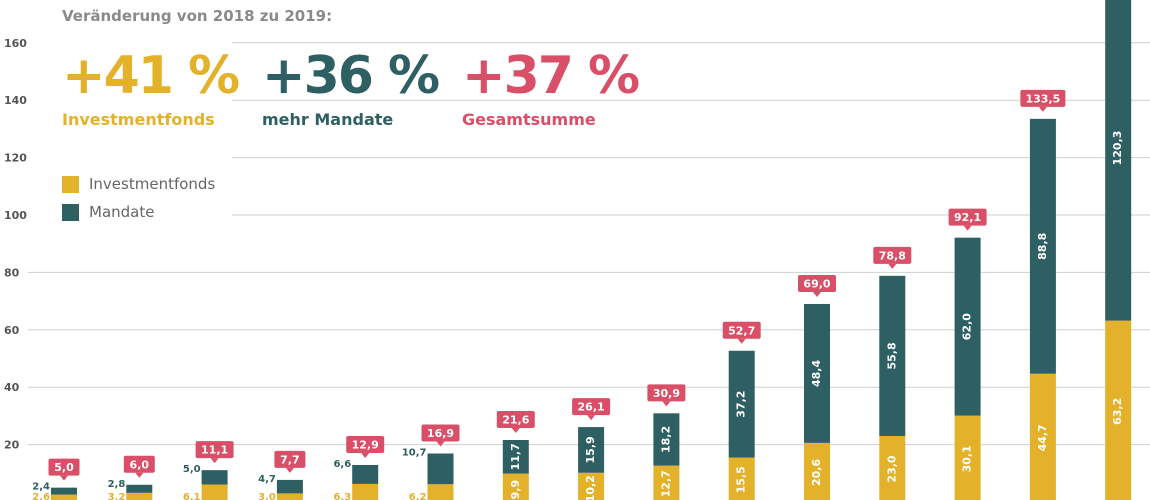 The height and width of the screenshot is (500, 1150). I want to click on kpi-value: +41 %, so click(151, 76).